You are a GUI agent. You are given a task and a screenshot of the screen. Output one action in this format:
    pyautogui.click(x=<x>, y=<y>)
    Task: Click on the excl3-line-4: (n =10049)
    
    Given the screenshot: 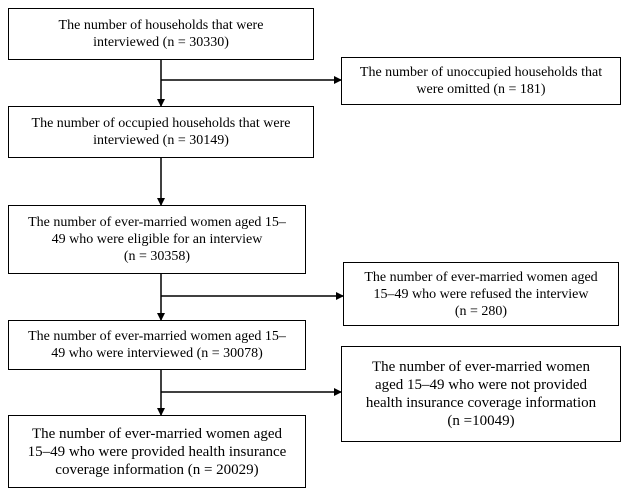 What is the action you would take?
    pyautogui.click(x=481, y=421)
    